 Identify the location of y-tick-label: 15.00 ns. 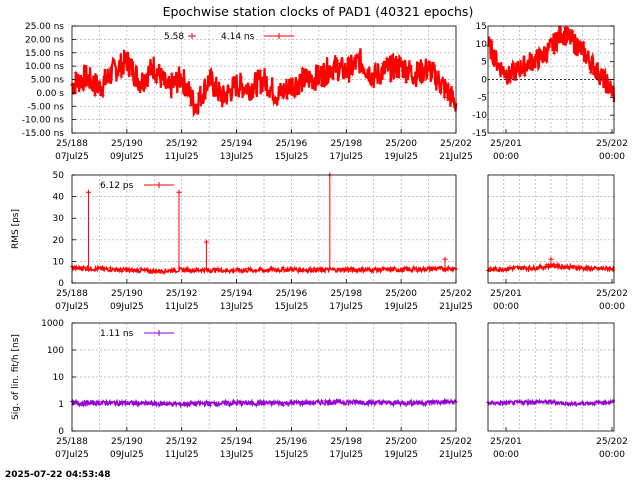
(44, 54).